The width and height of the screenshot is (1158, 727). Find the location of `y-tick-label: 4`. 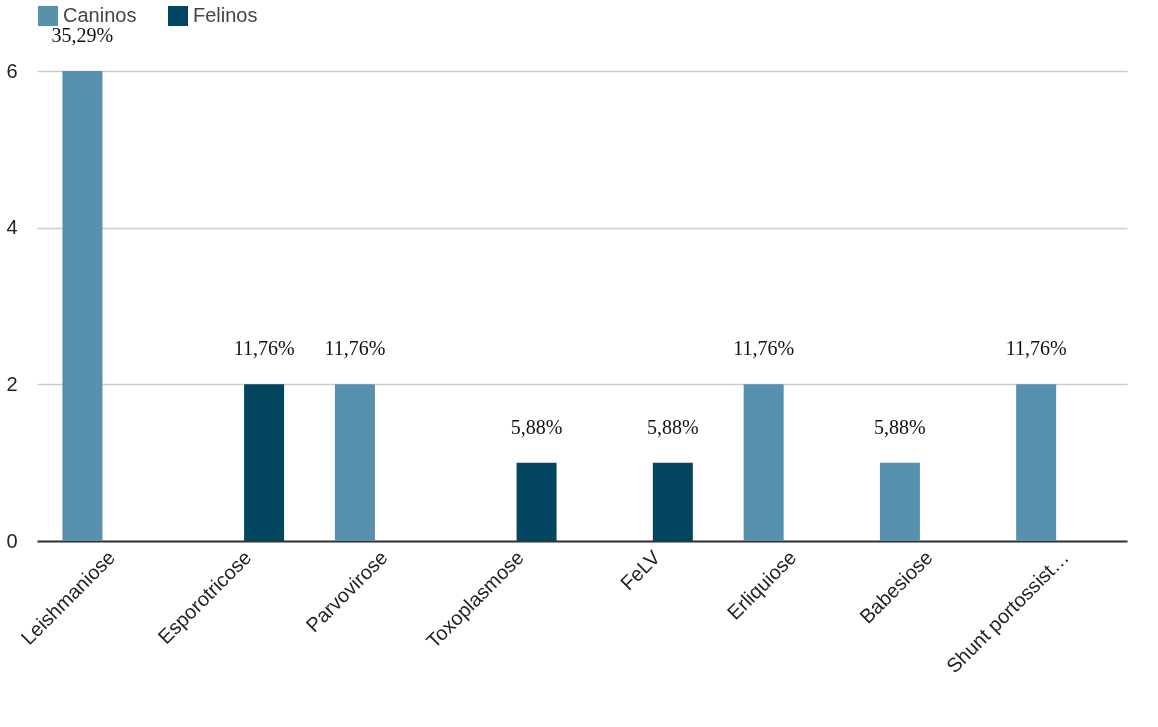

y-tick-label: 4 is located at coordinates (12, 227).